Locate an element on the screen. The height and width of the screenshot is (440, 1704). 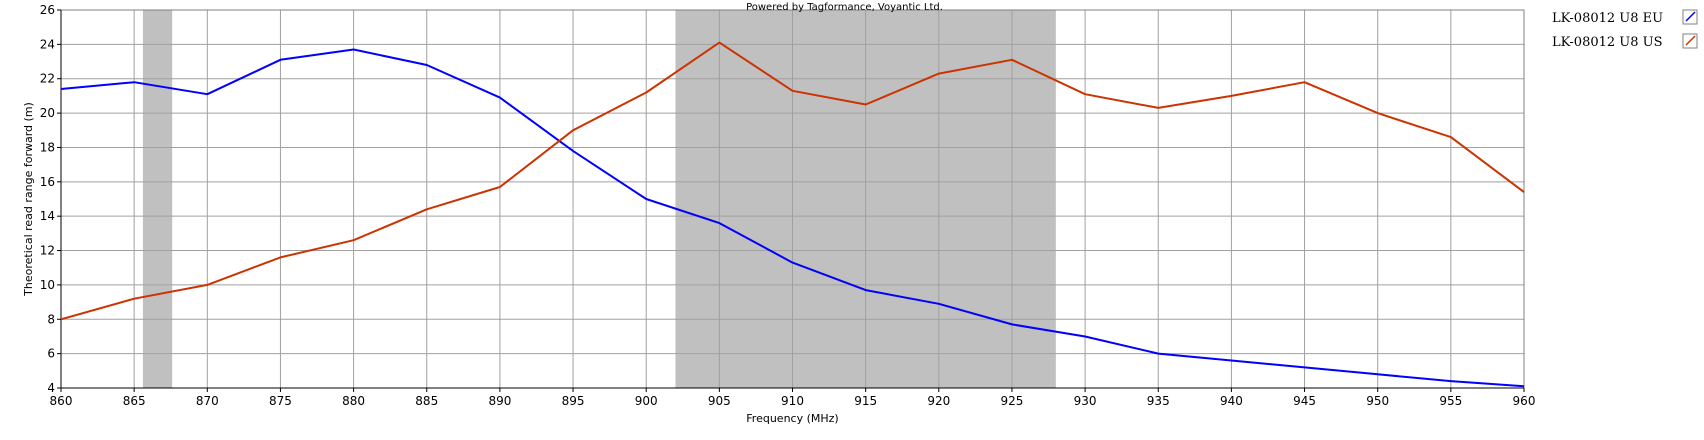
y-axis-title: Theoretical read range forward (m) is located at coordinates (28, 199).